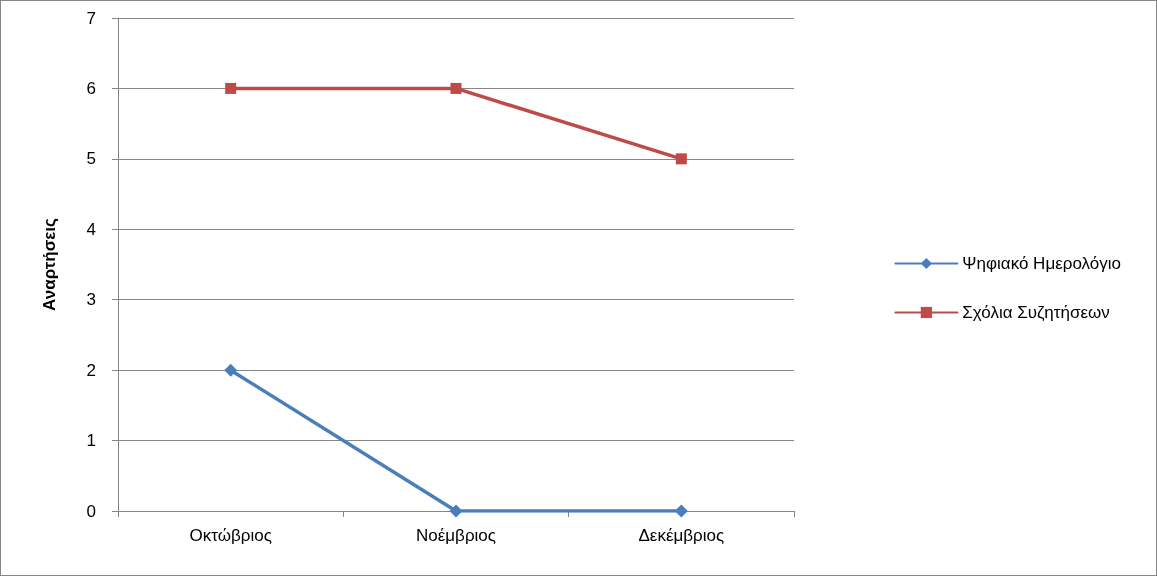  What do you see at coordinates (681, 535) in the screenshot?
I see `x-tick-label: Δεκέμβριος` at bounding box center [681, 535].